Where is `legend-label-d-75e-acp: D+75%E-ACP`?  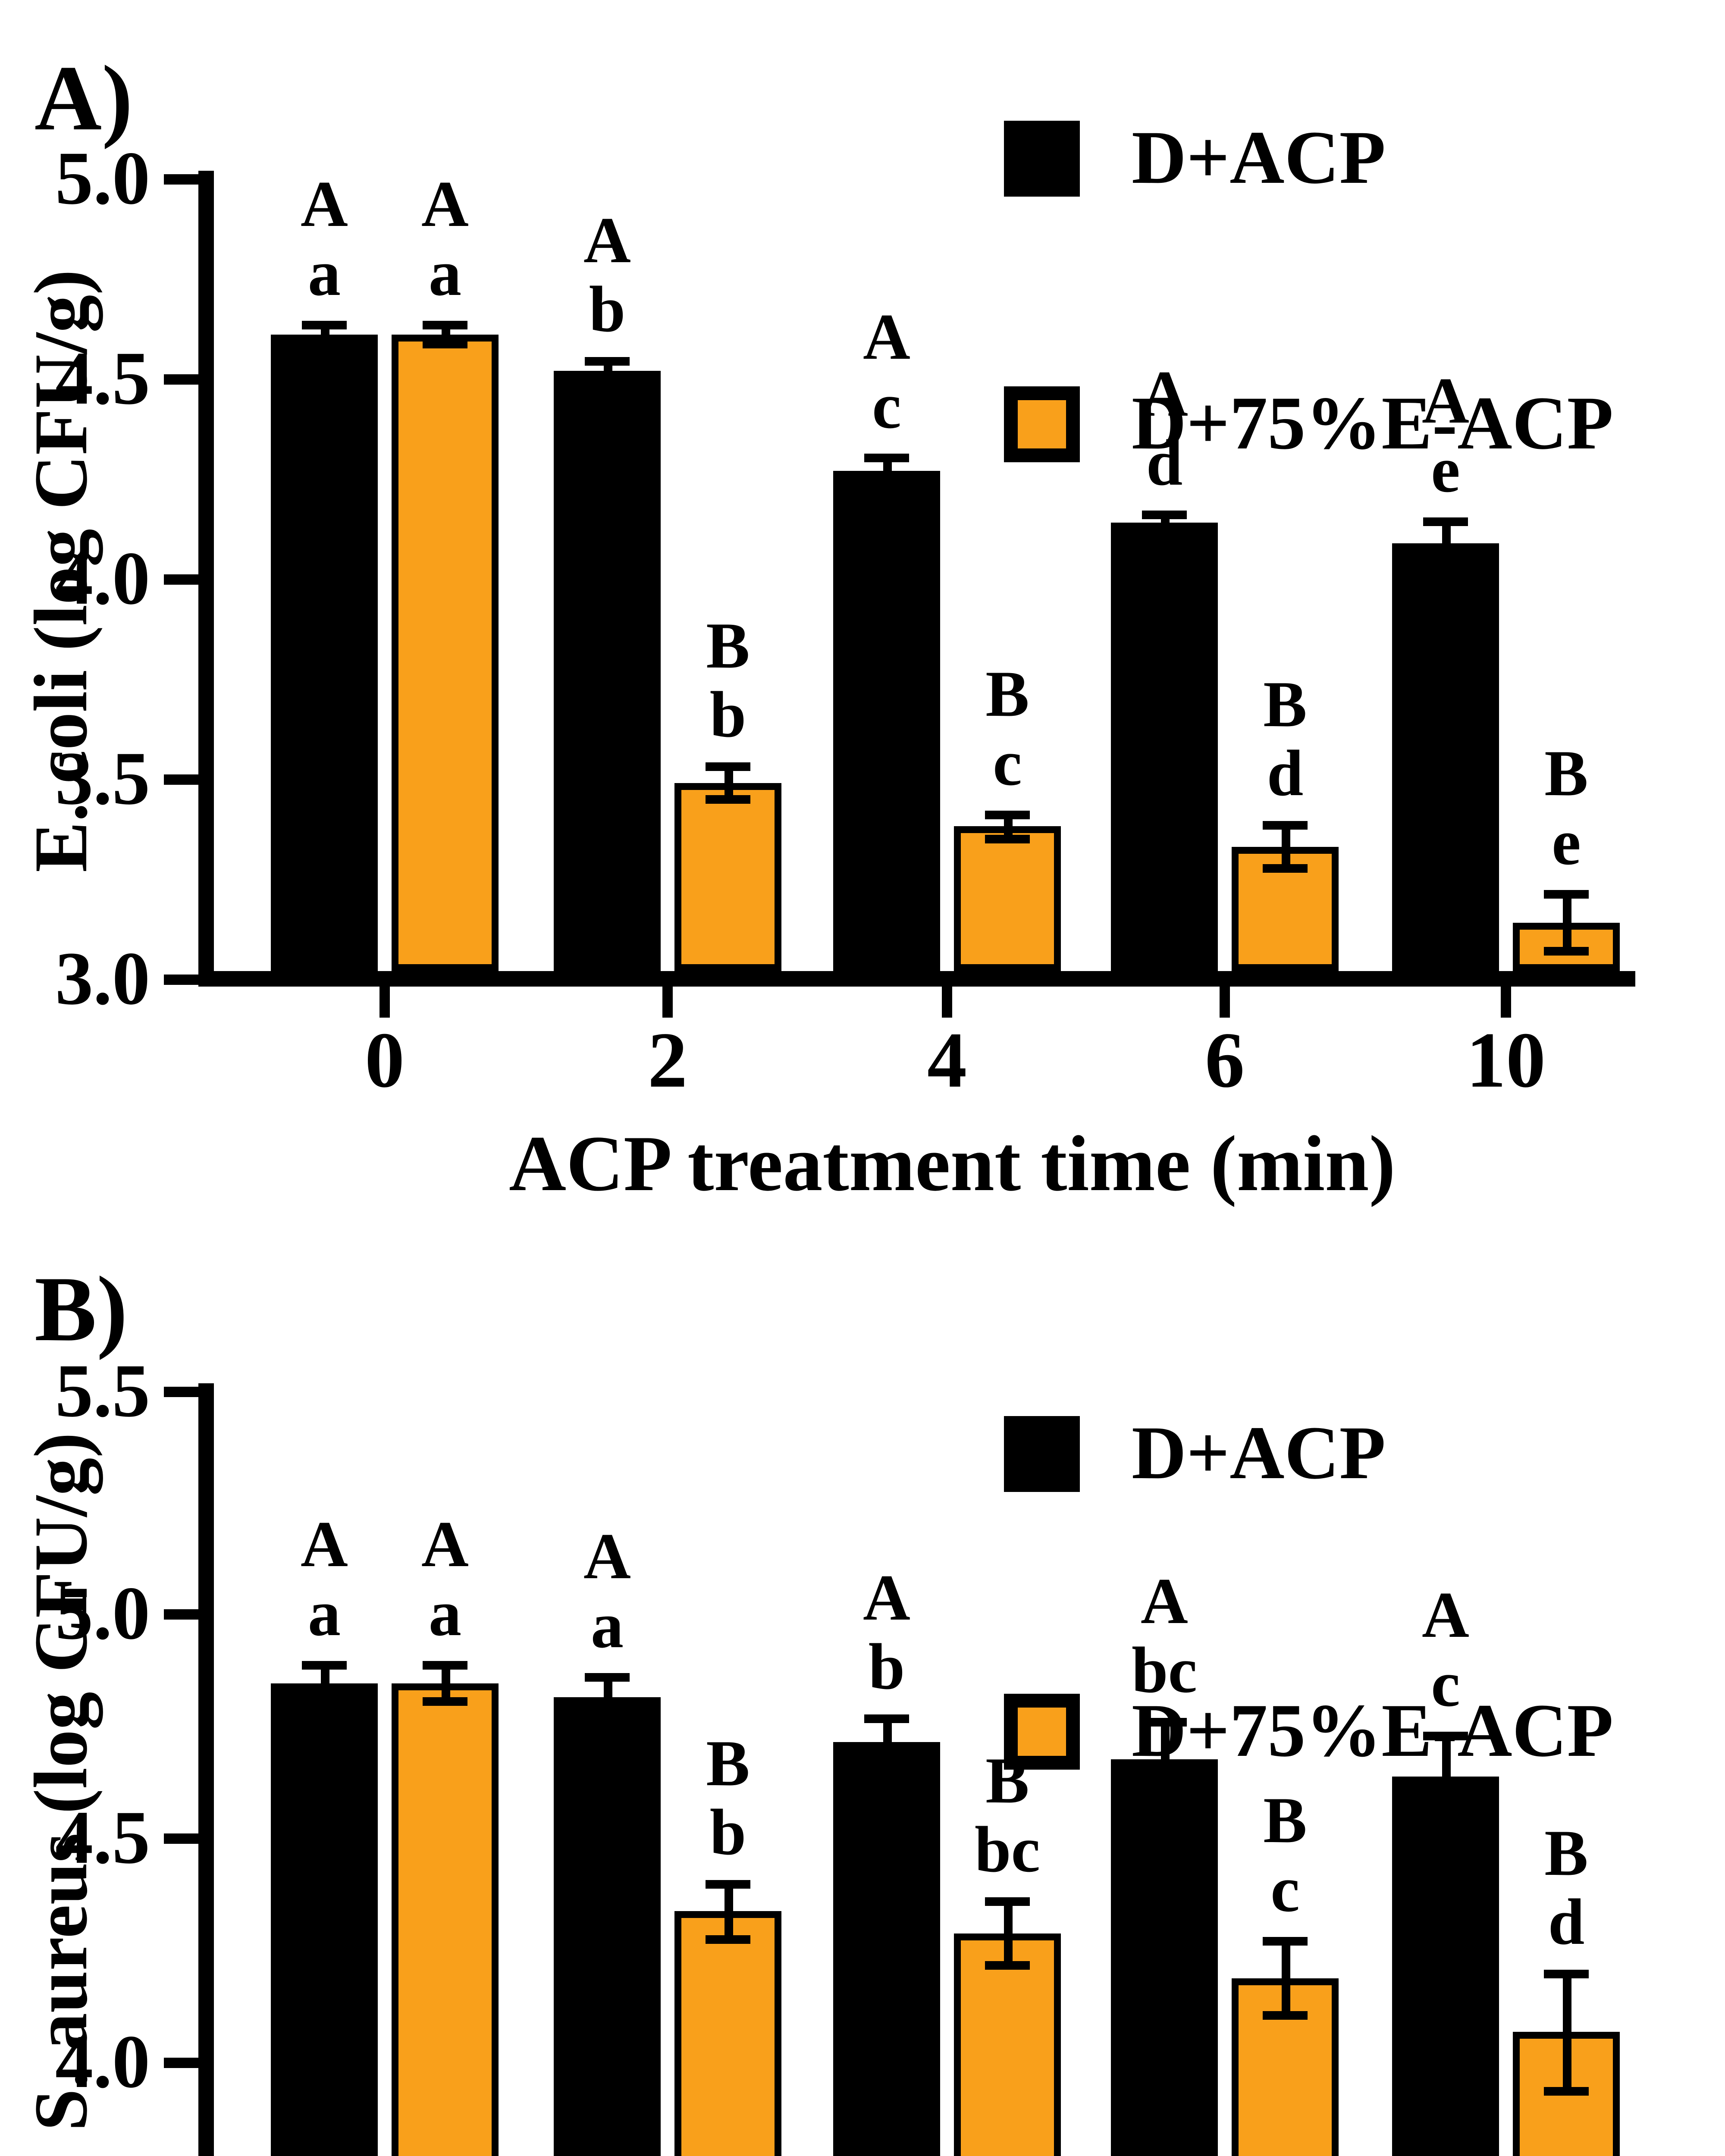 legend-label-d-75e-acp: D+75%E-ACP is located at coordinates (1373, 423).